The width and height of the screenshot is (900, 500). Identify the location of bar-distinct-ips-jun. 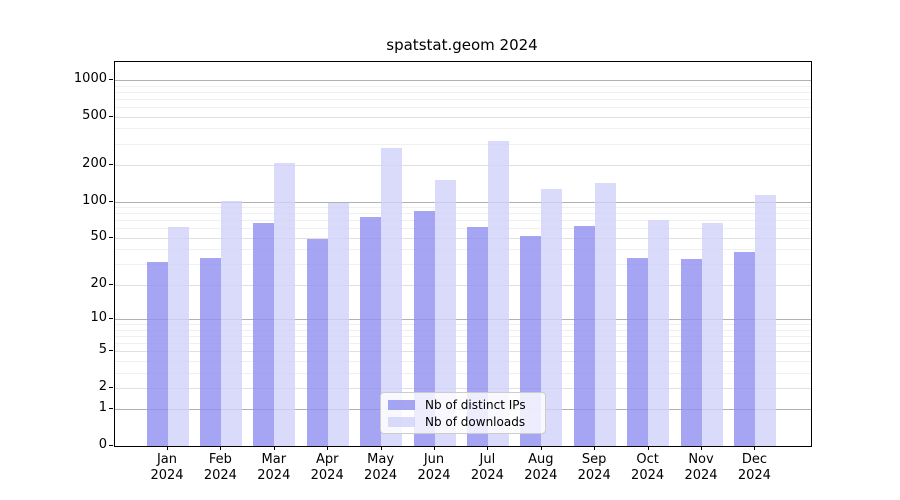
(424, 328).